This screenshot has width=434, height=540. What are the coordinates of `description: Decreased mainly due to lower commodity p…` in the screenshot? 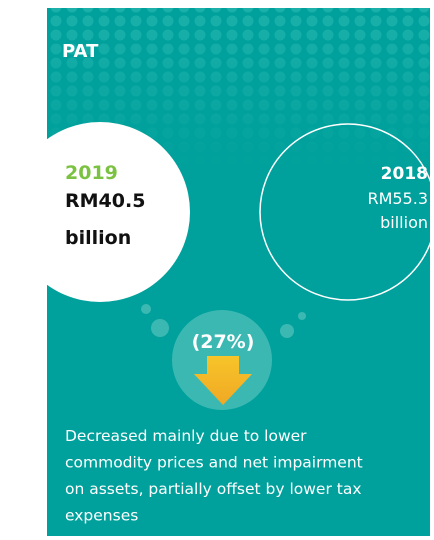 It's located at (214, 476).